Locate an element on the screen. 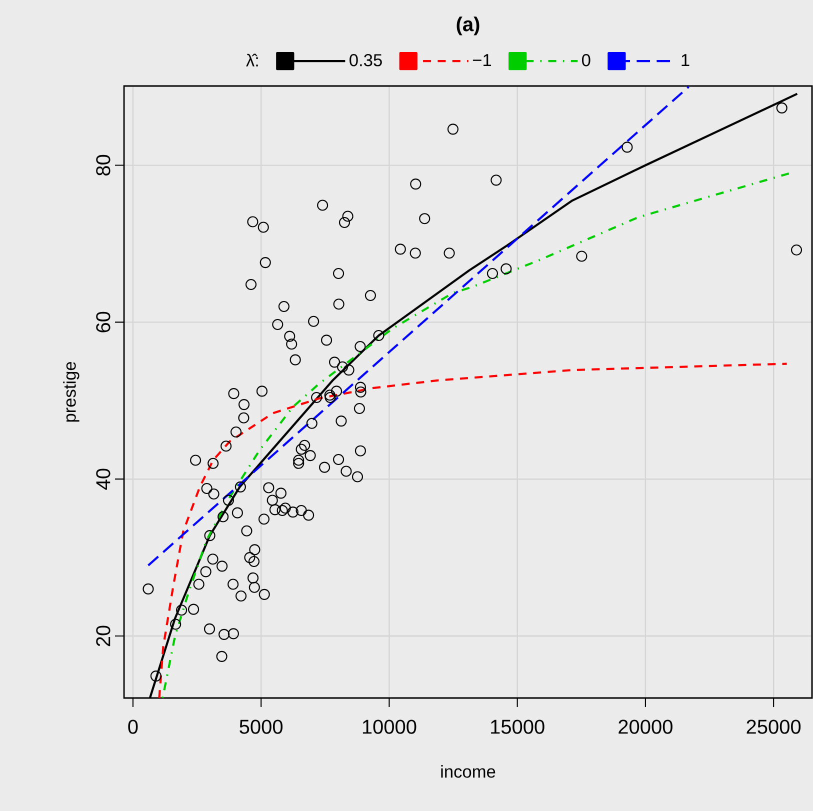  y-tick-label: 40 is located at coordinates (103, 479).